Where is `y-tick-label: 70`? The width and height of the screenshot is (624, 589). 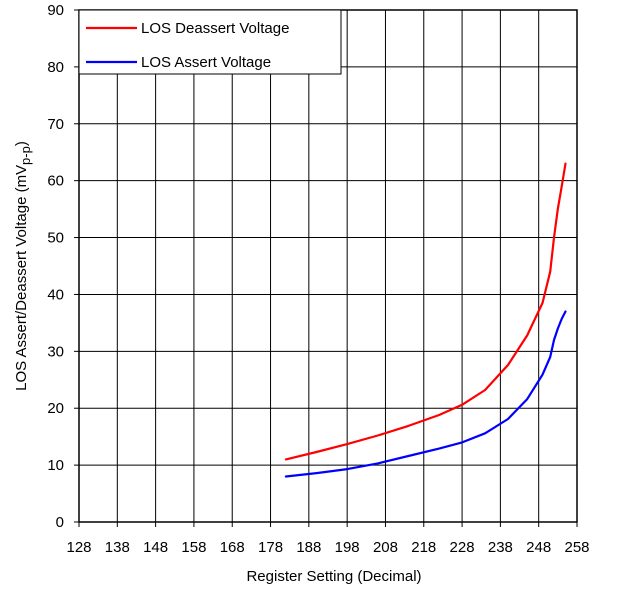
y-tick-label: 70 is located at coordinates (55, 124).